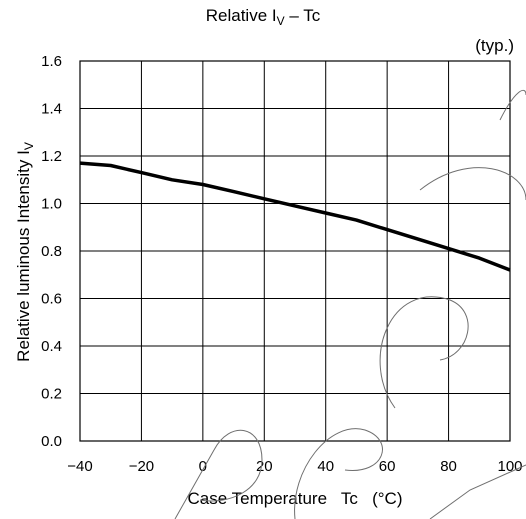 The height and width of the screenshot is (519, 526). I want to click on y-tick-label: 0.8, so click(51, 251).